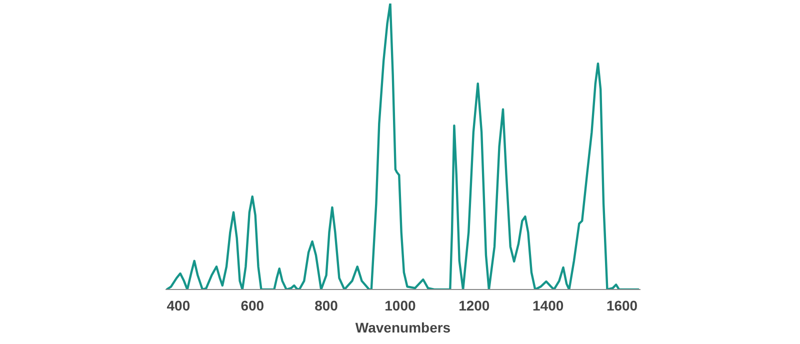  Describe the element at coordinates (622, 306) in the screenshot. I see `x-tick-label: 1600` at that location.